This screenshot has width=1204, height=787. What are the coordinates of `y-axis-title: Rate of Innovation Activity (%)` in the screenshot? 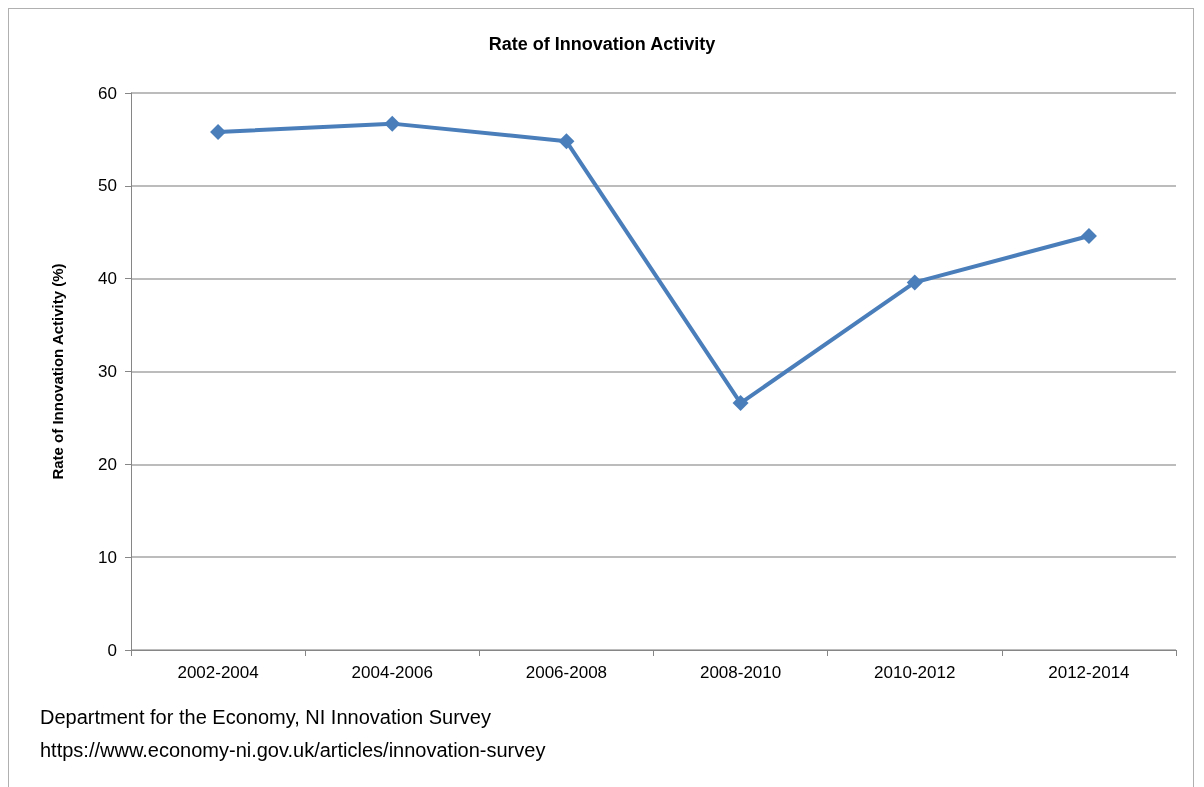 It's located at (57, 371).